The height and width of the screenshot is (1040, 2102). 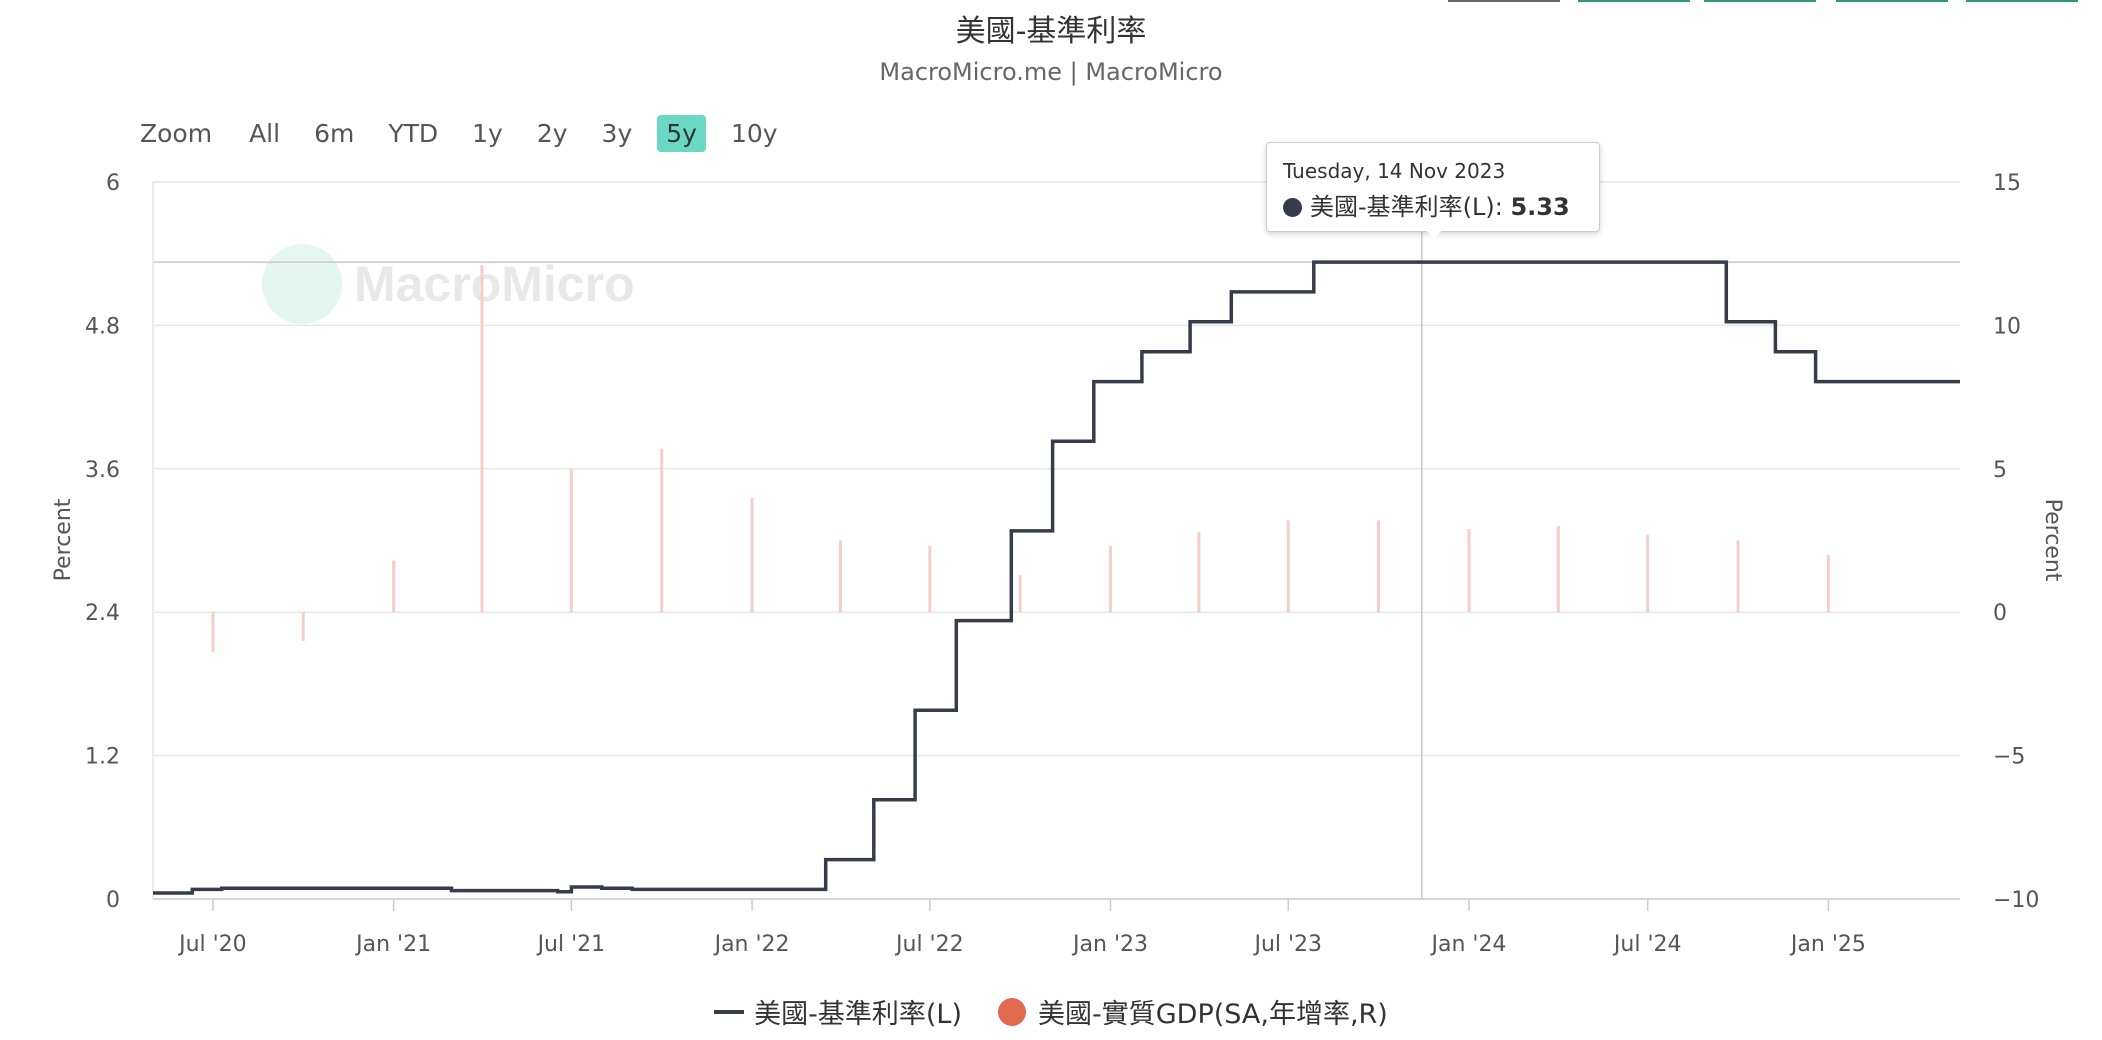 I want to click on tooltip-row: 美國-基準利率(L): 5.33, so click(x=1426, y=204).